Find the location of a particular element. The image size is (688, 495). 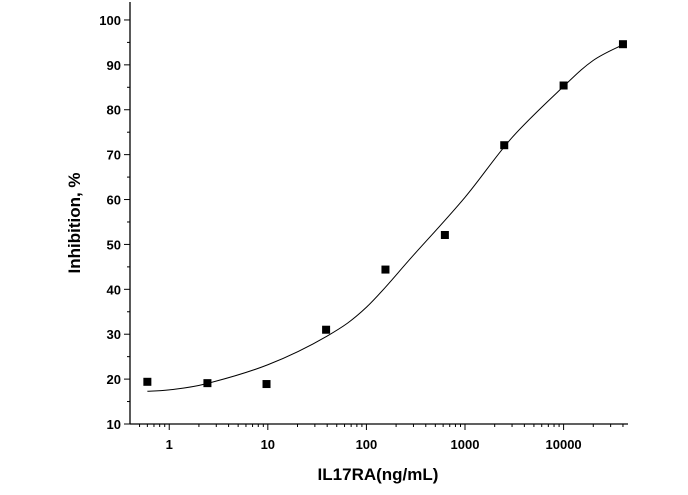

y-tick-label: 10 is located at coordinates (114, 424).